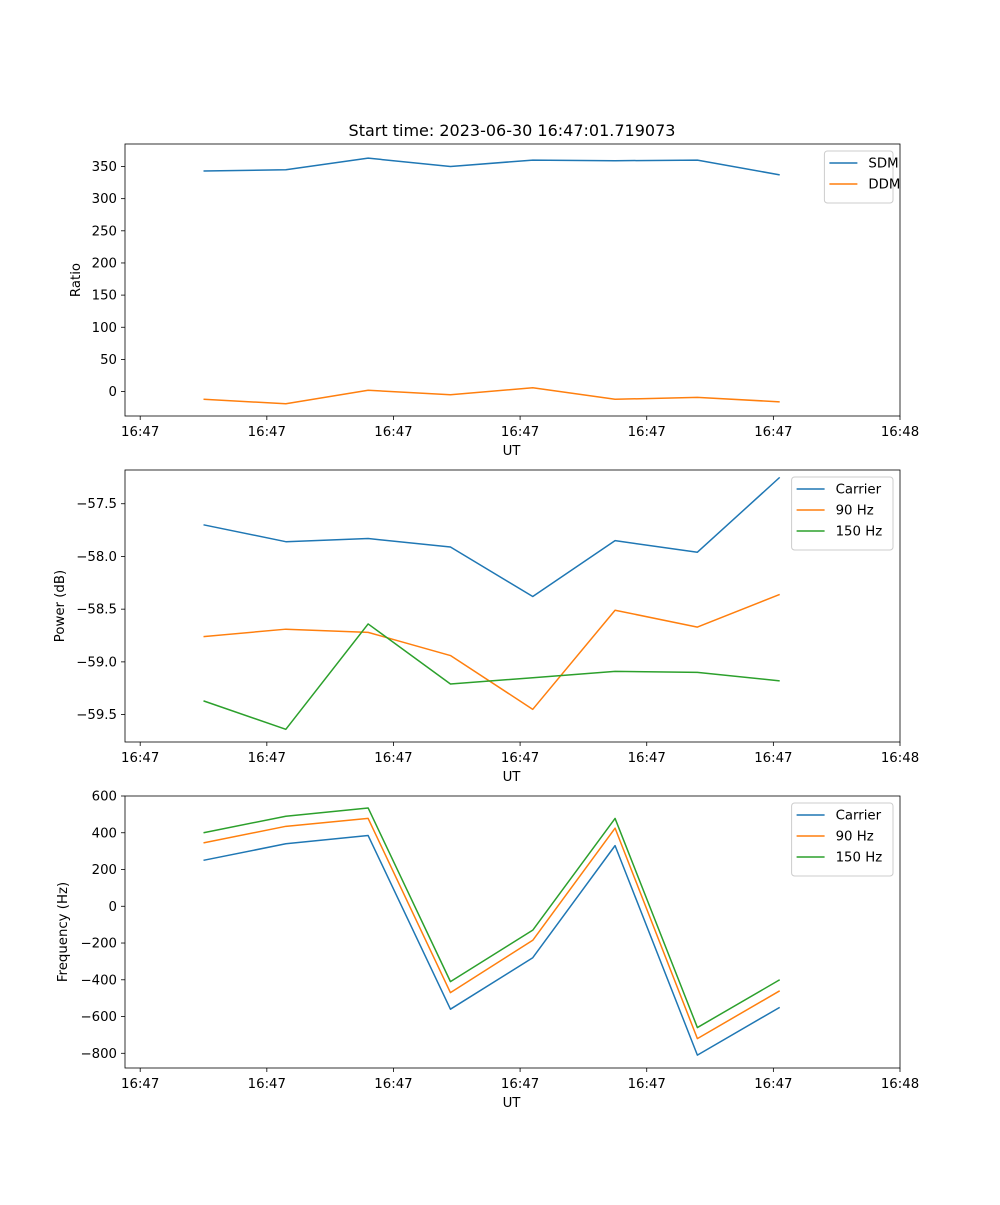 The image size is (1000, 1205). Describe the element at coordinates (104, 167) in the screenshot. I see `y-tick-label: 350` at that location.